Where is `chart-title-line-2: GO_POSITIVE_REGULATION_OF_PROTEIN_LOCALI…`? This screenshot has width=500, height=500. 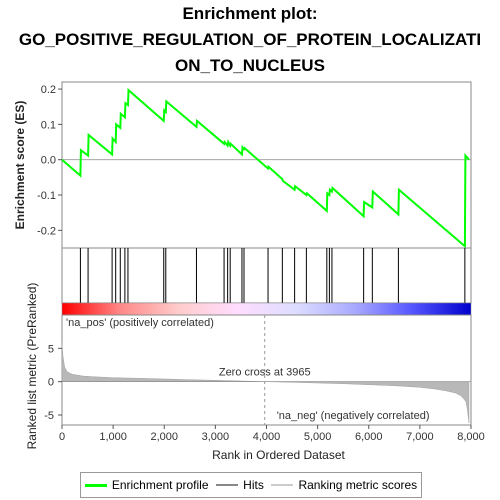
chart-title-line-2: GO_POSITIVE_REGULATION_OF_PROTEIN_LOCALI… is located at coordinates (250, 39).